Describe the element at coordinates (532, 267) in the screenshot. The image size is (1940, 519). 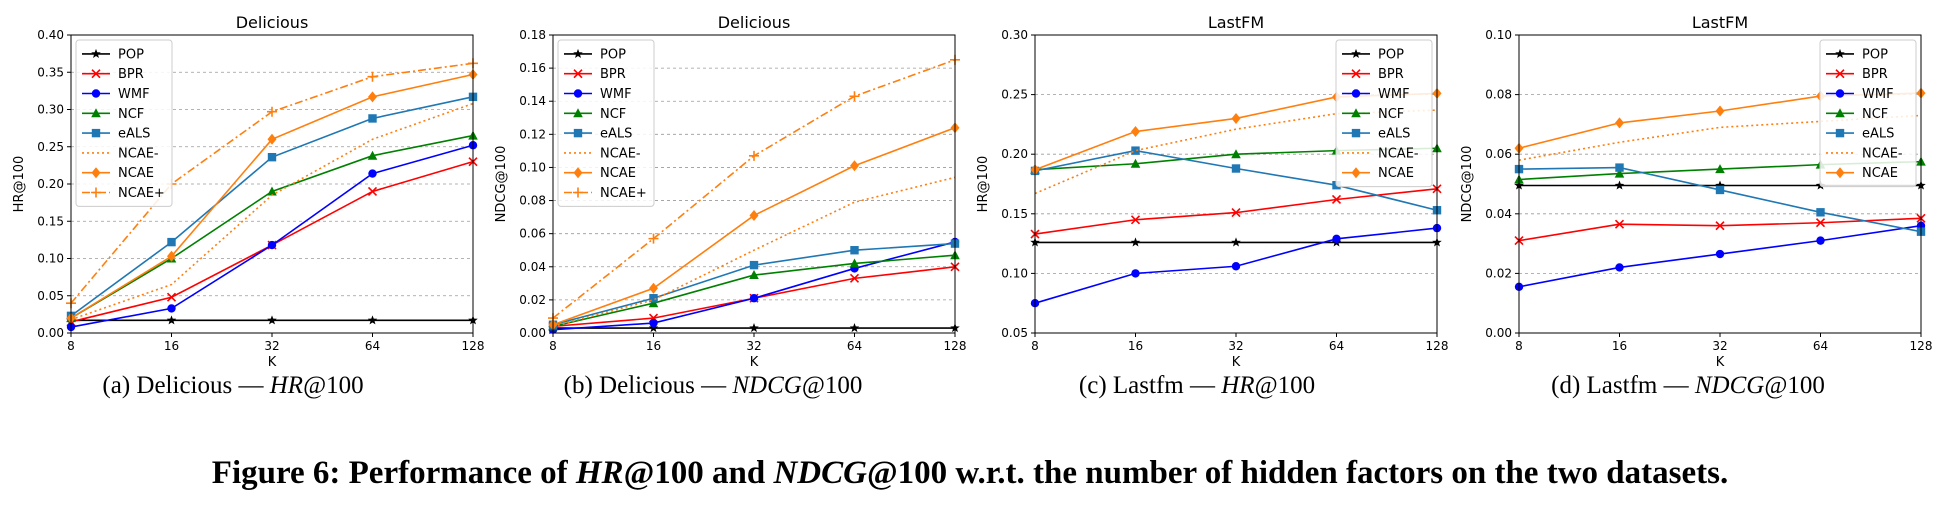
I see `y-tick-label: 0.04` at that location.